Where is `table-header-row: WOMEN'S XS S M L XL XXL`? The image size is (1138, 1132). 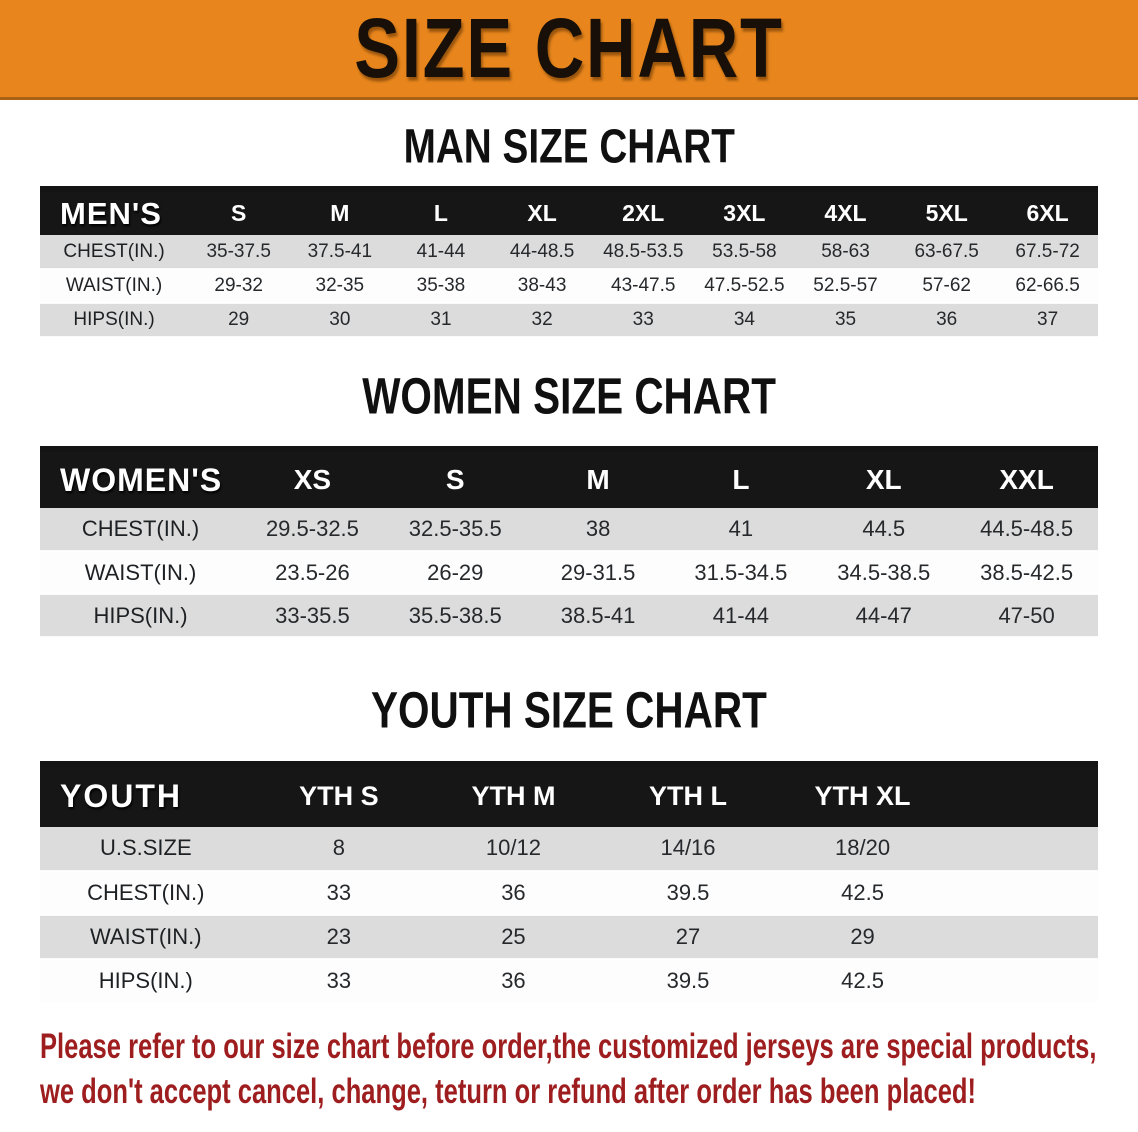 table-header-row: WOMEN'S XS S M L XL XXL is located at coordinates (569, 479).